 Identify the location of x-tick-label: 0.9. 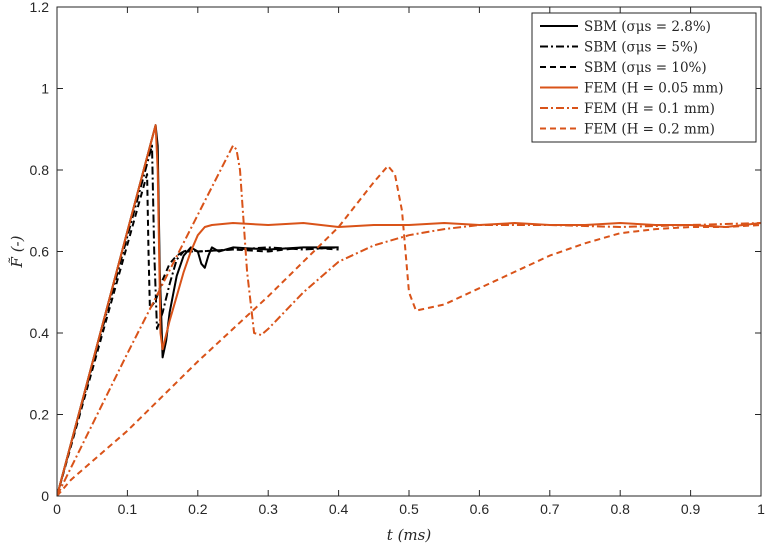
(691, 509).